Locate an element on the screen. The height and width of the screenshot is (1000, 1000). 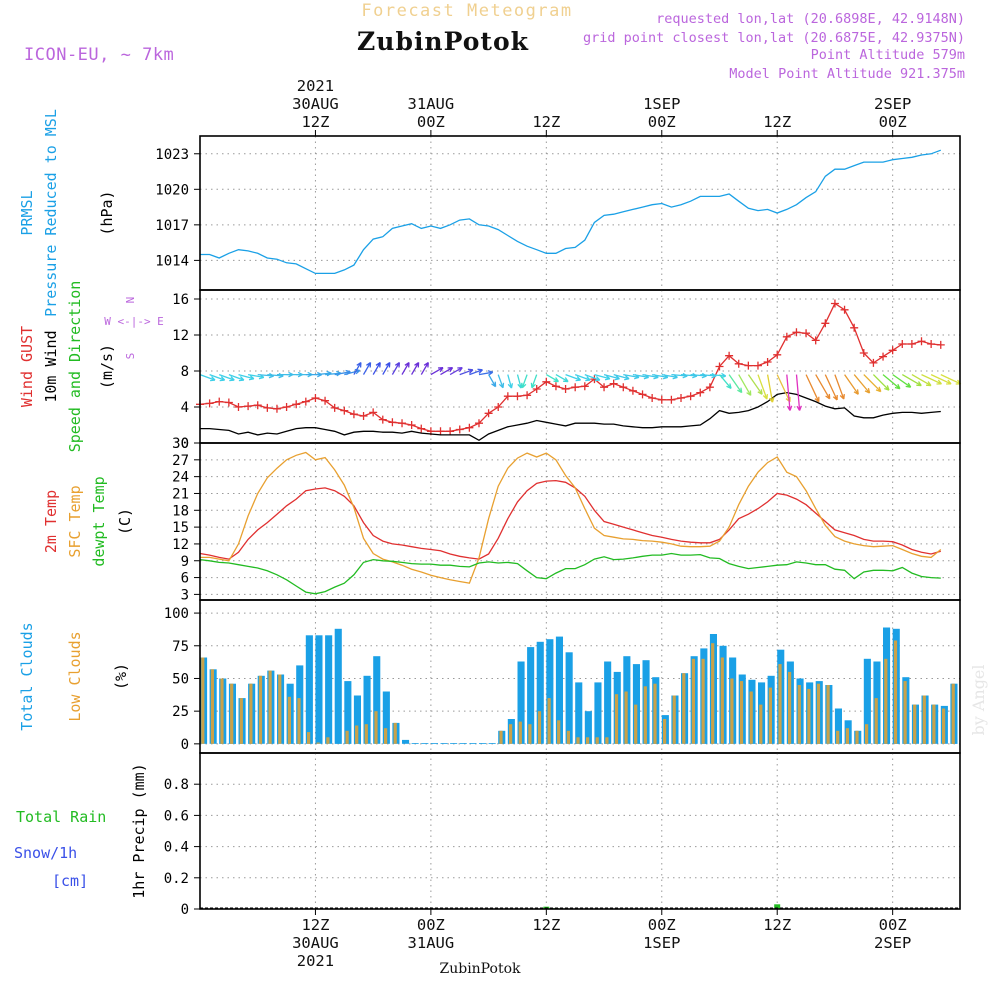
top-time-label: 12Z is located at coordinates (315, 122).